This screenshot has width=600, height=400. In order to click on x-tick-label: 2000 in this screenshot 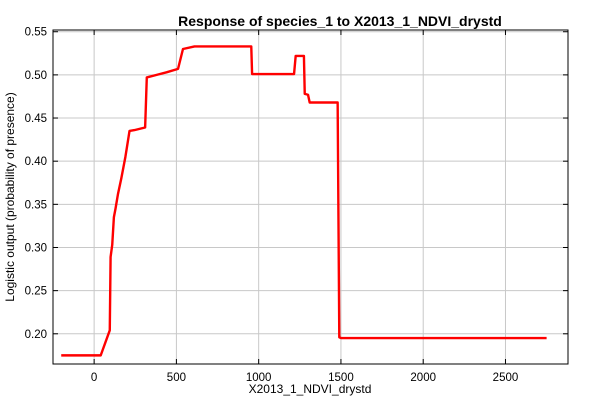, I will do `click(423, 378)`.